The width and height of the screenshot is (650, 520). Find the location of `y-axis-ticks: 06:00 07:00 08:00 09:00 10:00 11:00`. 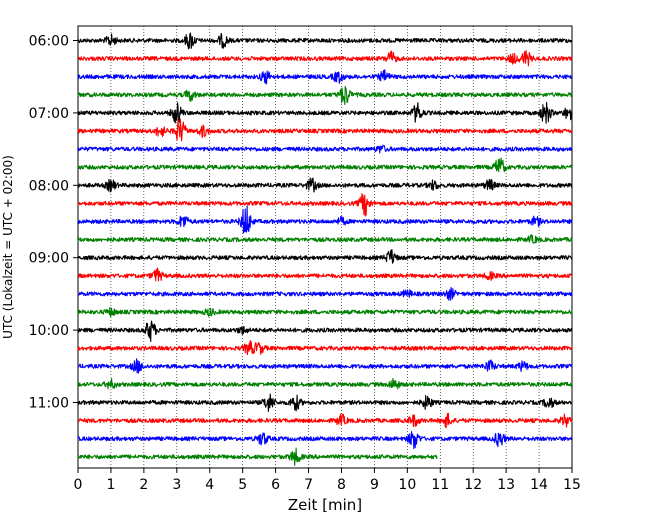

y-axis-ticks: 06:00 07:00 08:00 09:00 10:00 11:00 is located at coordinates (53, 223).